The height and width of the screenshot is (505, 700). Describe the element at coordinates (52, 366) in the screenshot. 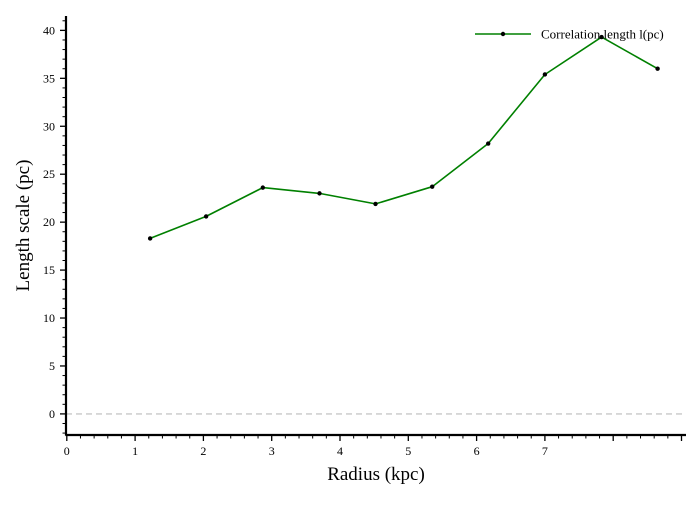

I see `y-tick-label: 5` at that location.